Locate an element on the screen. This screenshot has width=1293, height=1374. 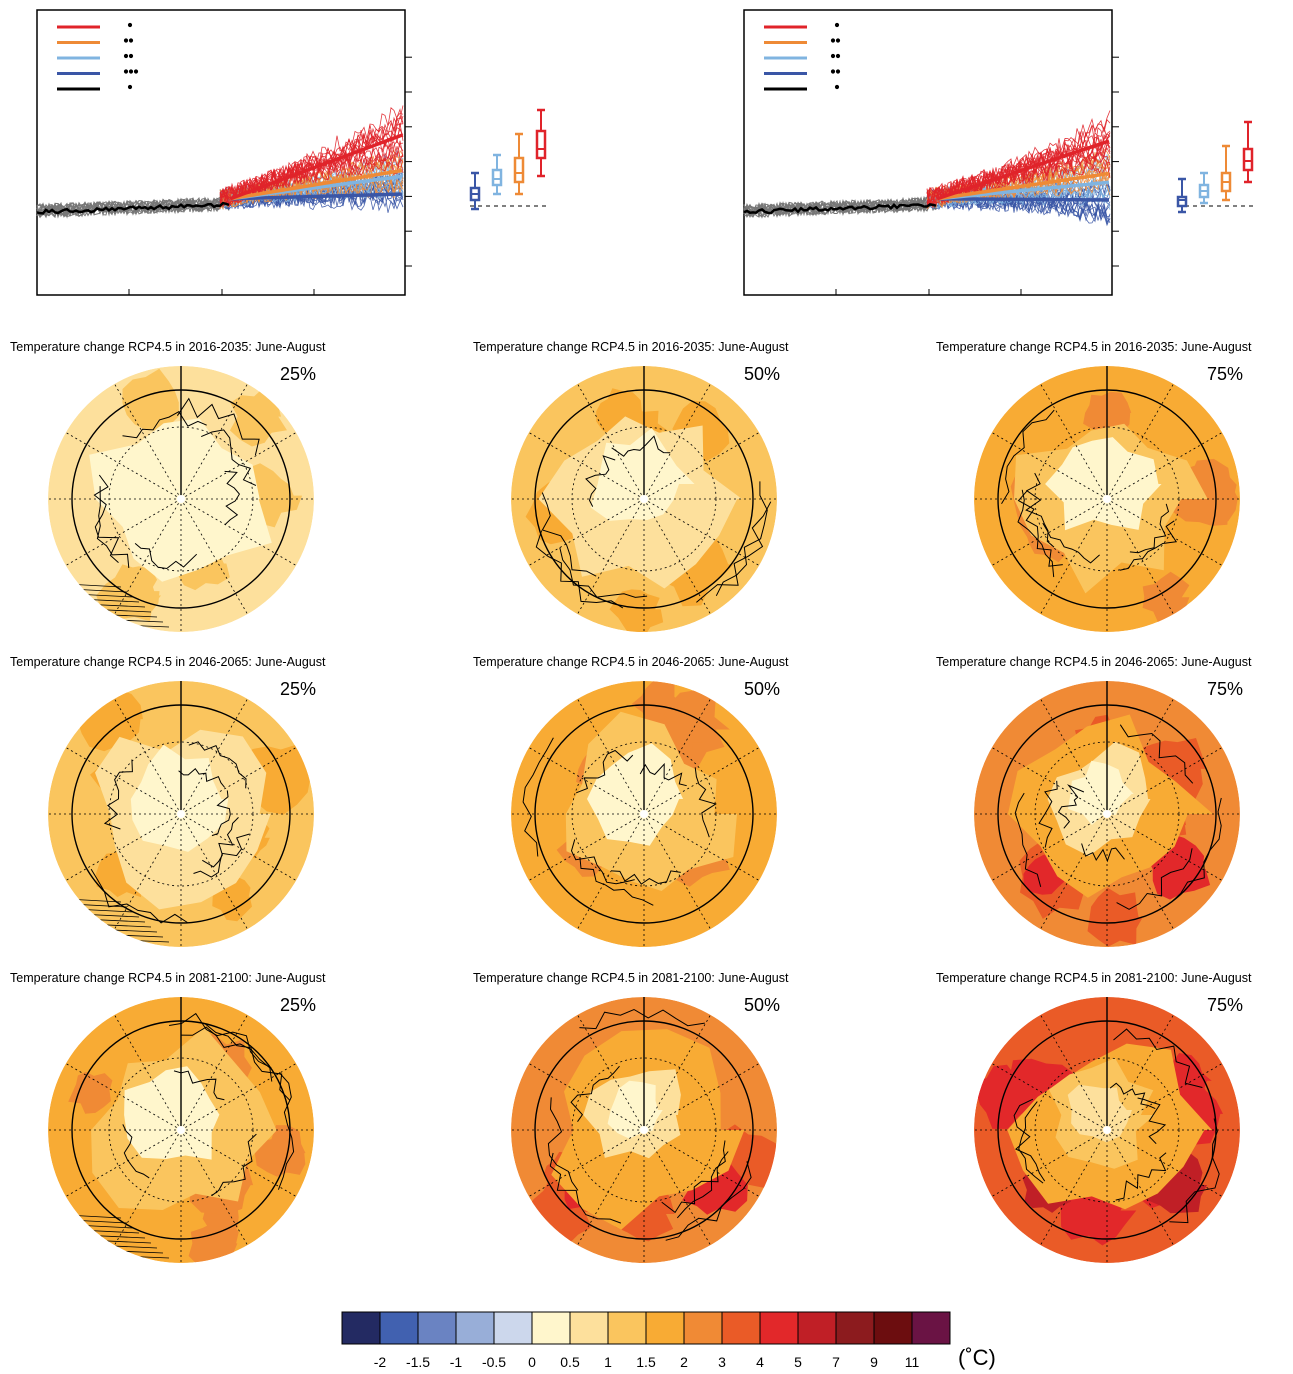
field-hot-patch is located at coordinates (1176, 1181).